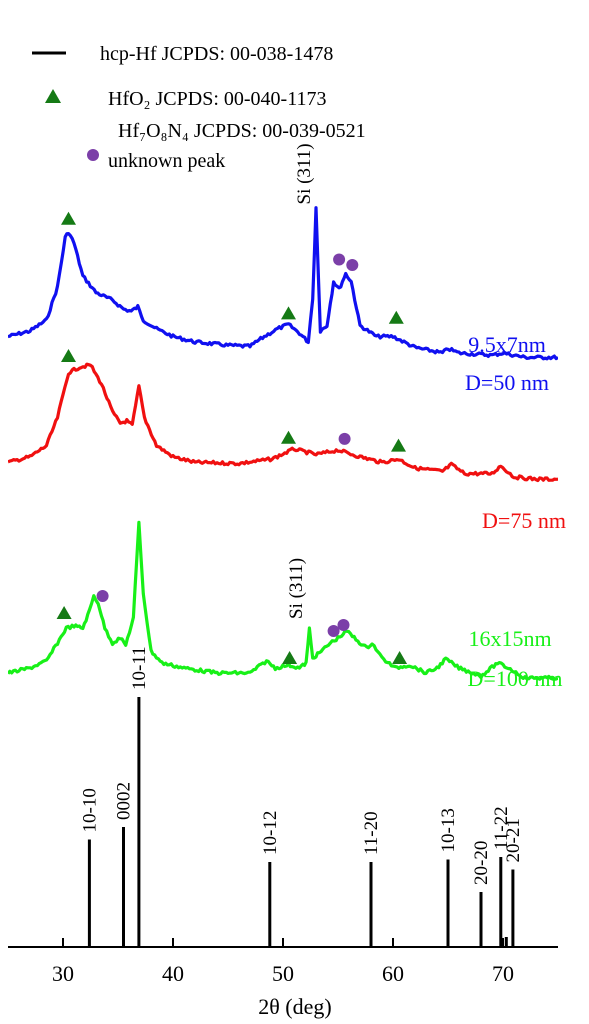  Describe the element at coordinates (93, 155) in the screenshot. I see `legend-circle-marker` at that location.